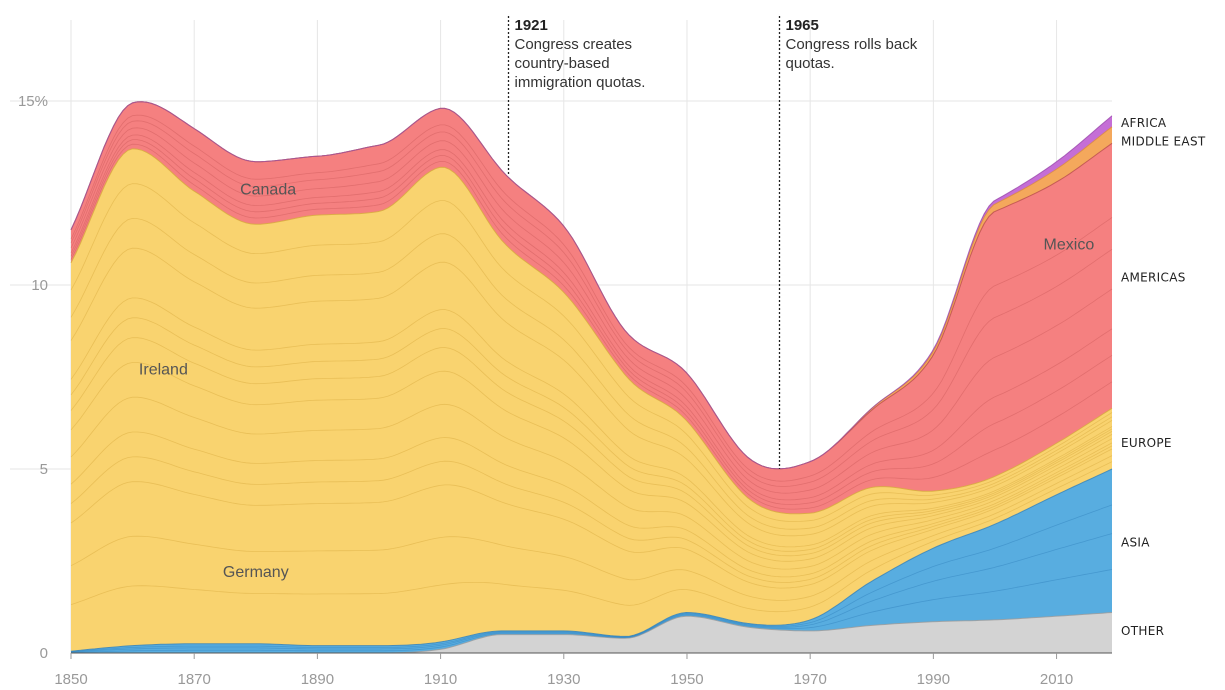  What do you see at coordinates (563, 670) in the screenshot?
I see `x-axis: 1850 1870 1890 1910 1930 1950 1970 1990 2010` at bounding box center [563, 670].